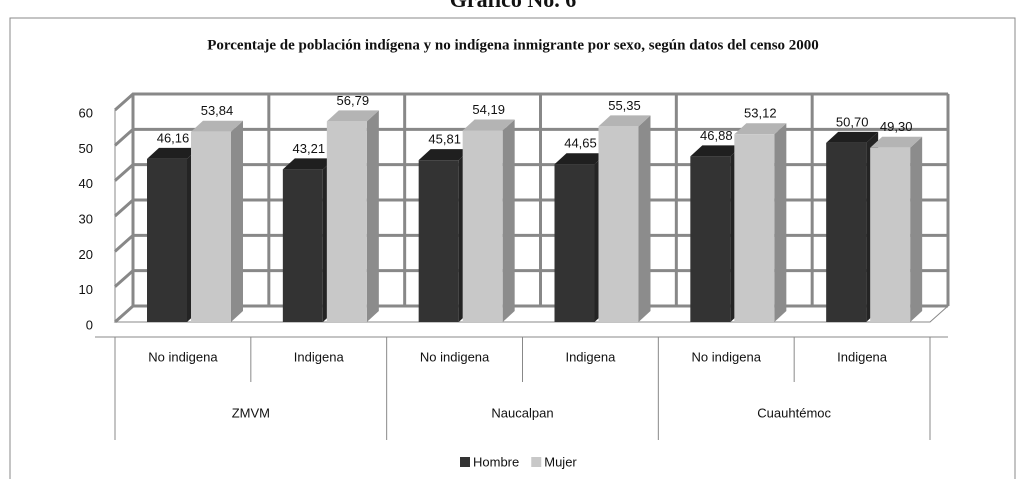 This screenshot has height=484, width=1026. I want to click on y-tick-label: 10, so click(86, 289).